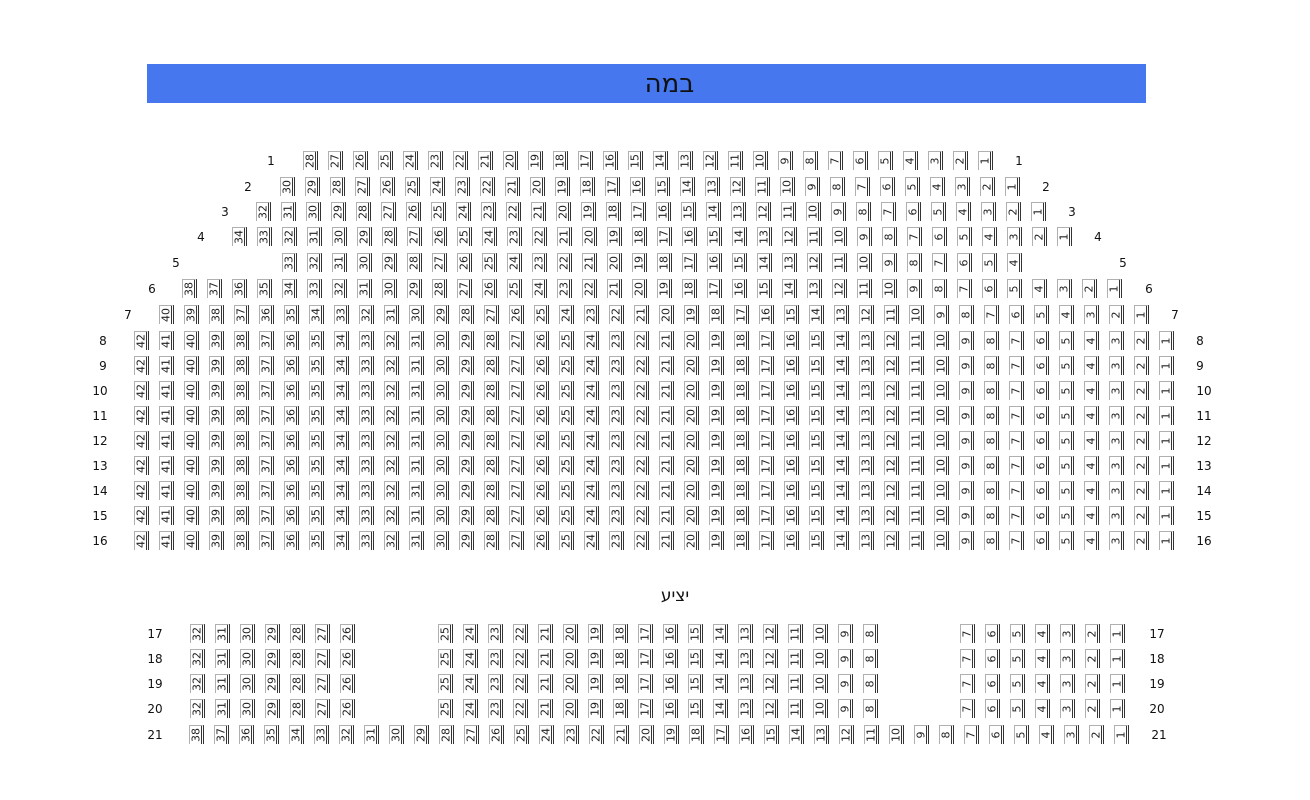 This screenshot has height=800, width=1310. I want to click on seat-row10-41: 41, so click(166, 390).